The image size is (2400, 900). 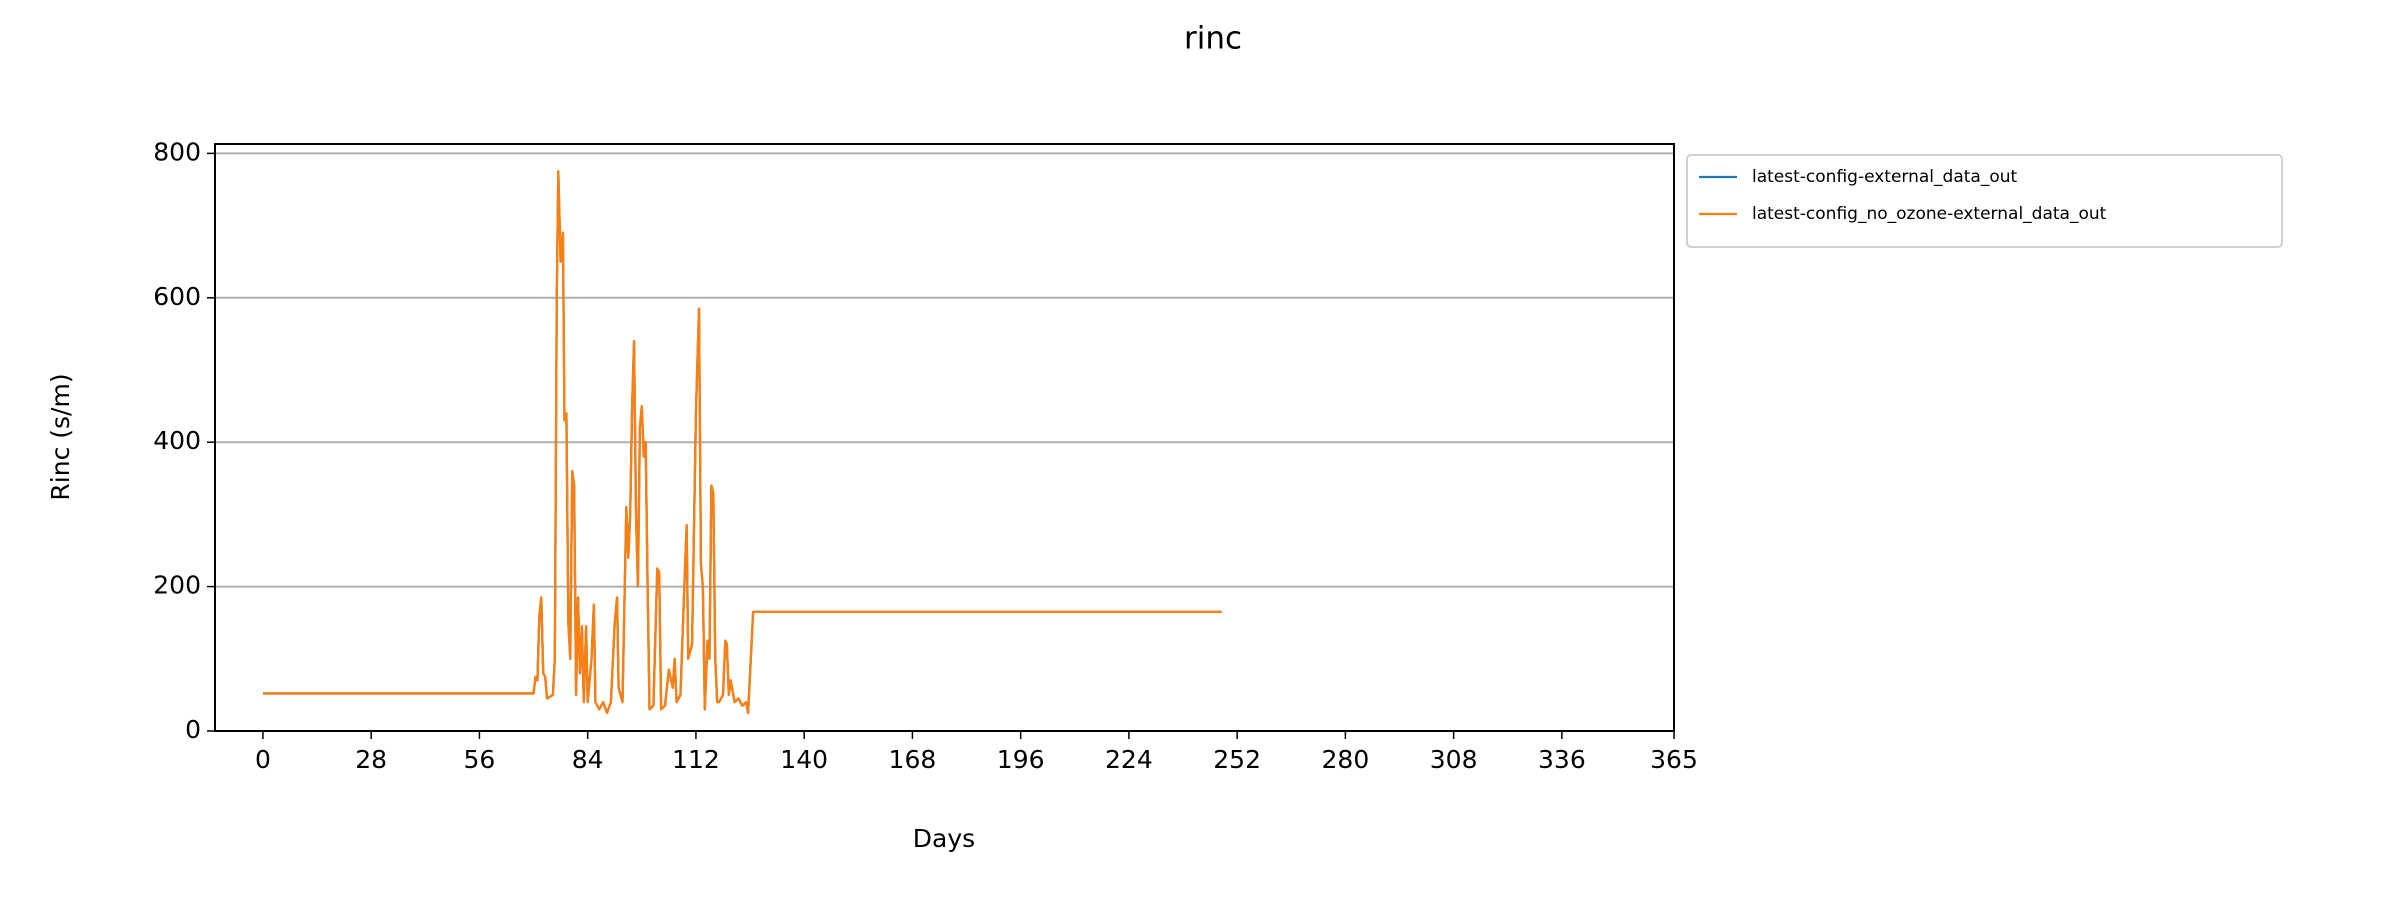 What do you see at coordinates (1237, 759) in the screenshot?
I see `x-tick-label: 252` at bounding box center [1237, 759].